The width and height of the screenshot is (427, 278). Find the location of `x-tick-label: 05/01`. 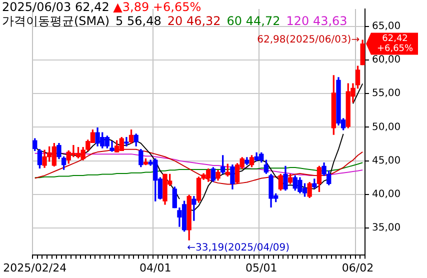

x-tick-label: 05/01 is located at coordinates (262, 267).